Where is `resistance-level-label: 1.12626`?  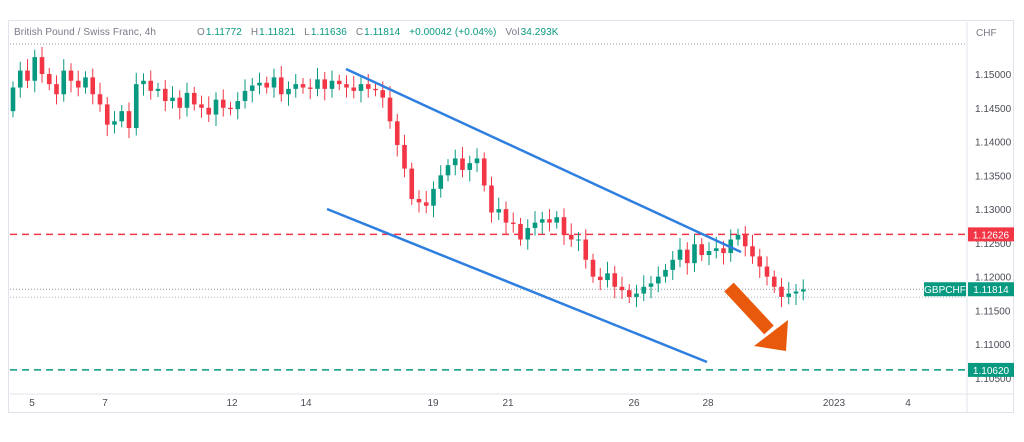
resistance-level-label: 1.12626 is located at coordinates (991, 235).